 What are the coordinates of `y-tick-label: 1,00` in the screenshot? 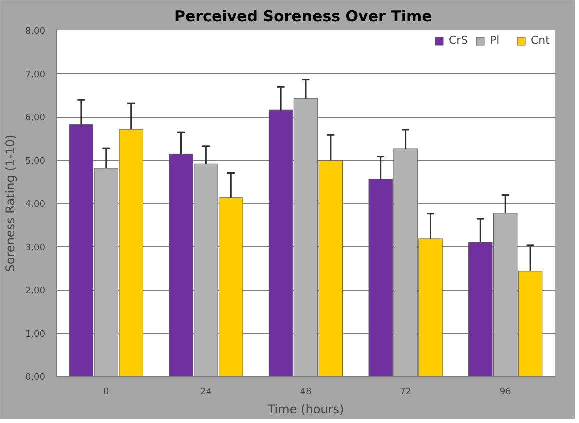 It's located at (35, 335).